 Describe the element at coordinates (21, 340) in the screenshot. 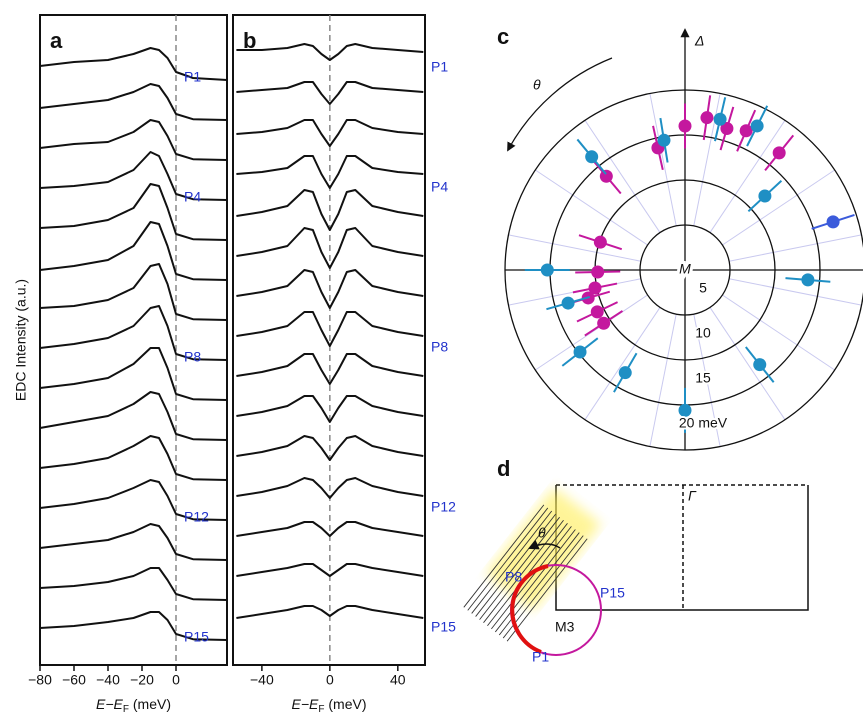

I see `y-axis-title: EDC Intensity (a.u.)` at that location.